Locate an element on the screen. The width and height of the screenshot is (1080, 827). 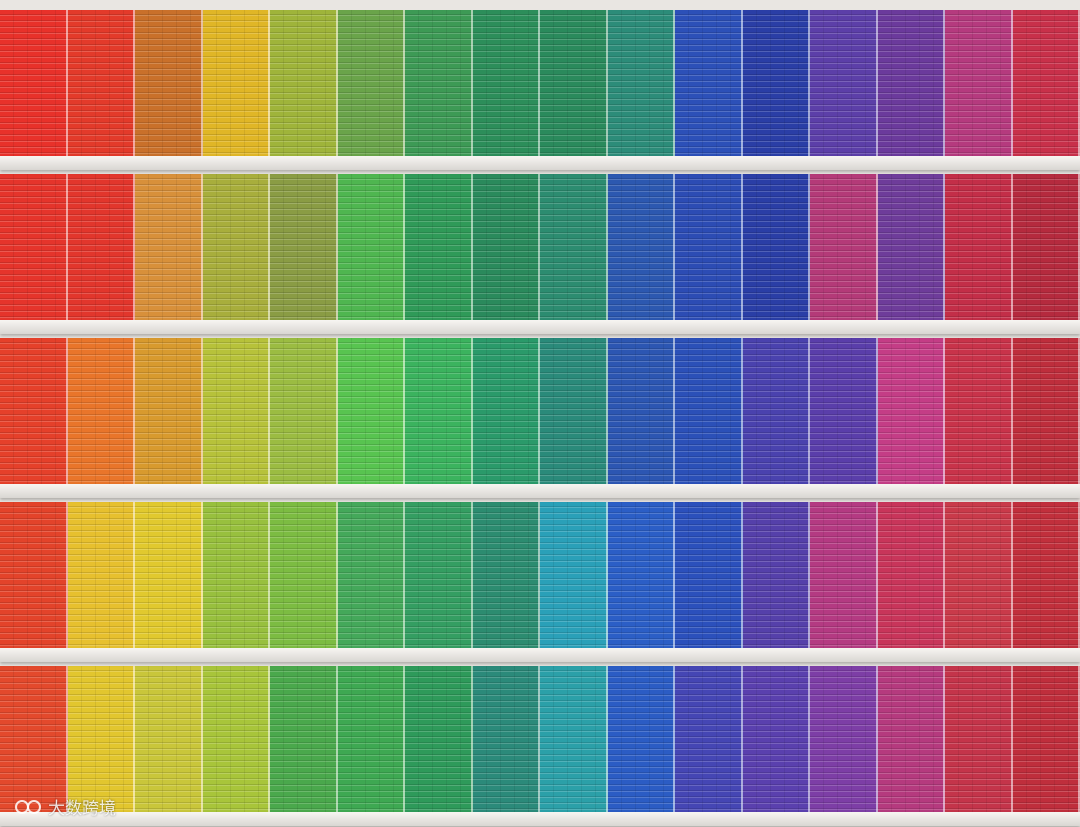
watermark-text: 大数跨境 is located at coordinates (82, 809).